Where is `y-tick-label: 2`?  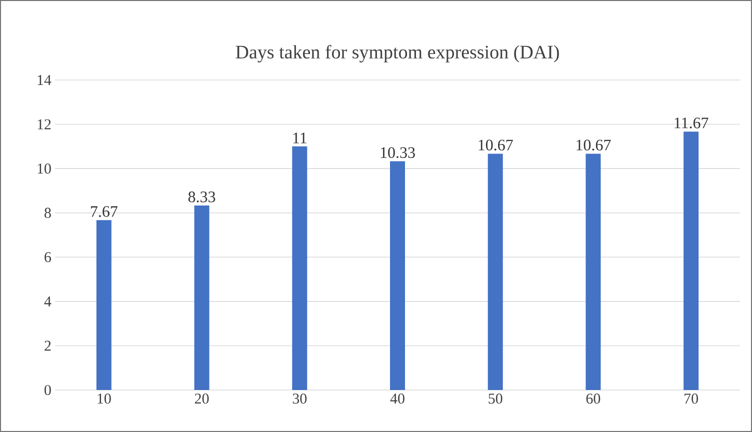
y-tick-label: 2 is located at coordinates (47, 345).